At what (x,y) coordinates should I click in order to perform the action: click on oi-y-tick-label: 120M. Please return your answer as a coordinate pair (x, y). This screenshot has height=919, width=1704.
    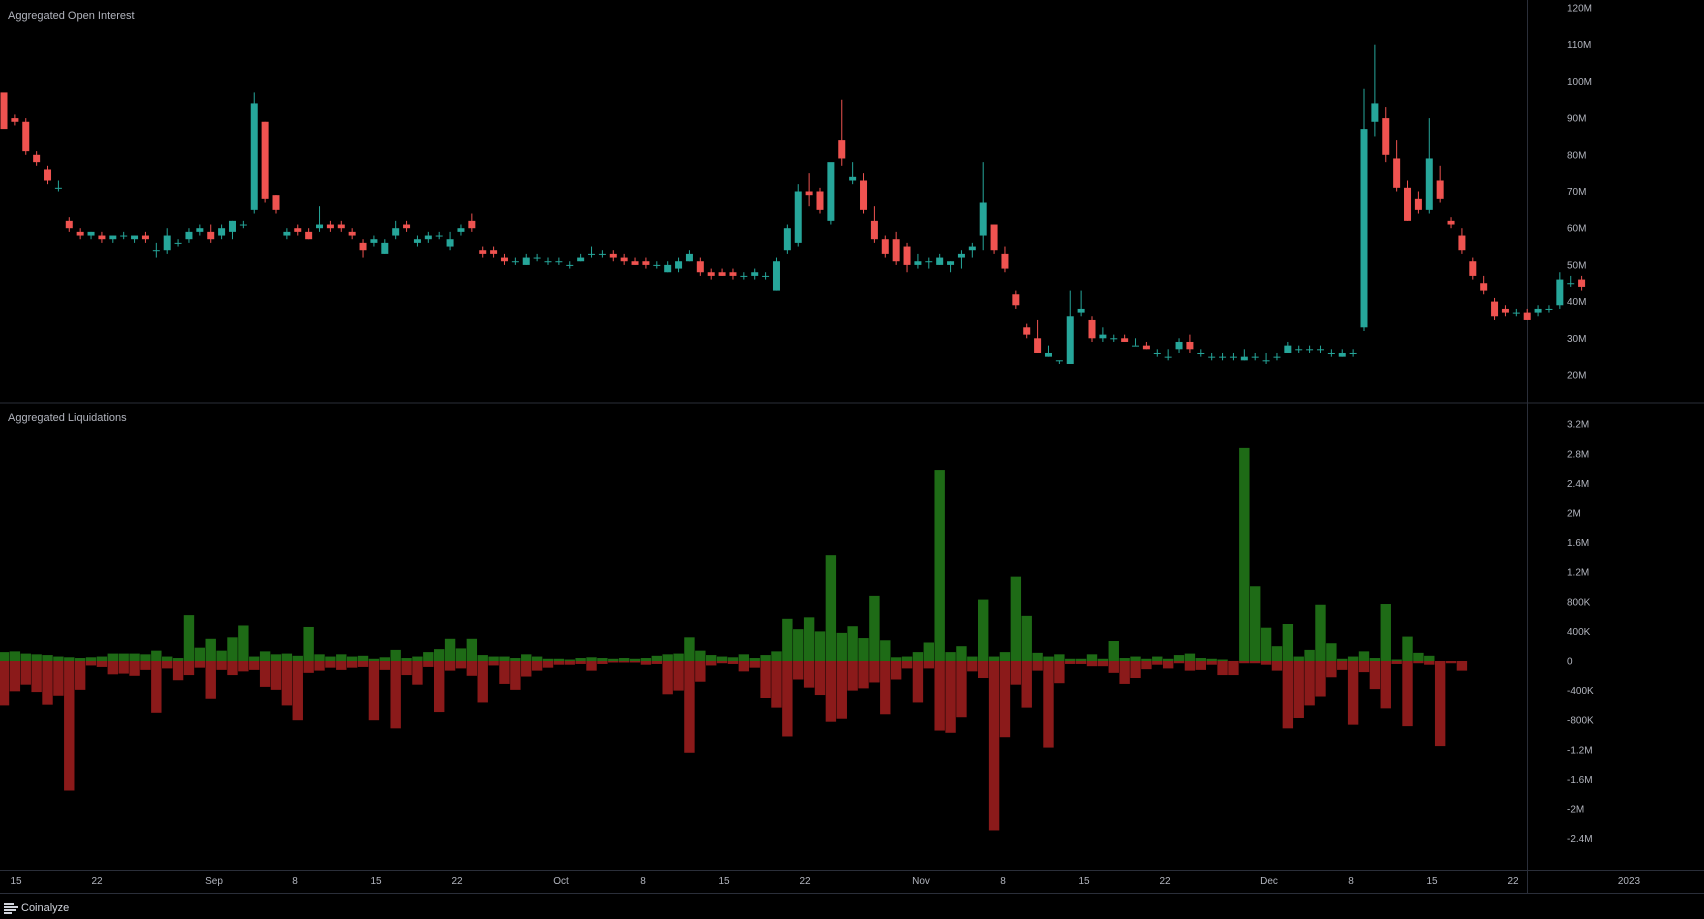
    Looking at the image, I should click on (1579, 9).